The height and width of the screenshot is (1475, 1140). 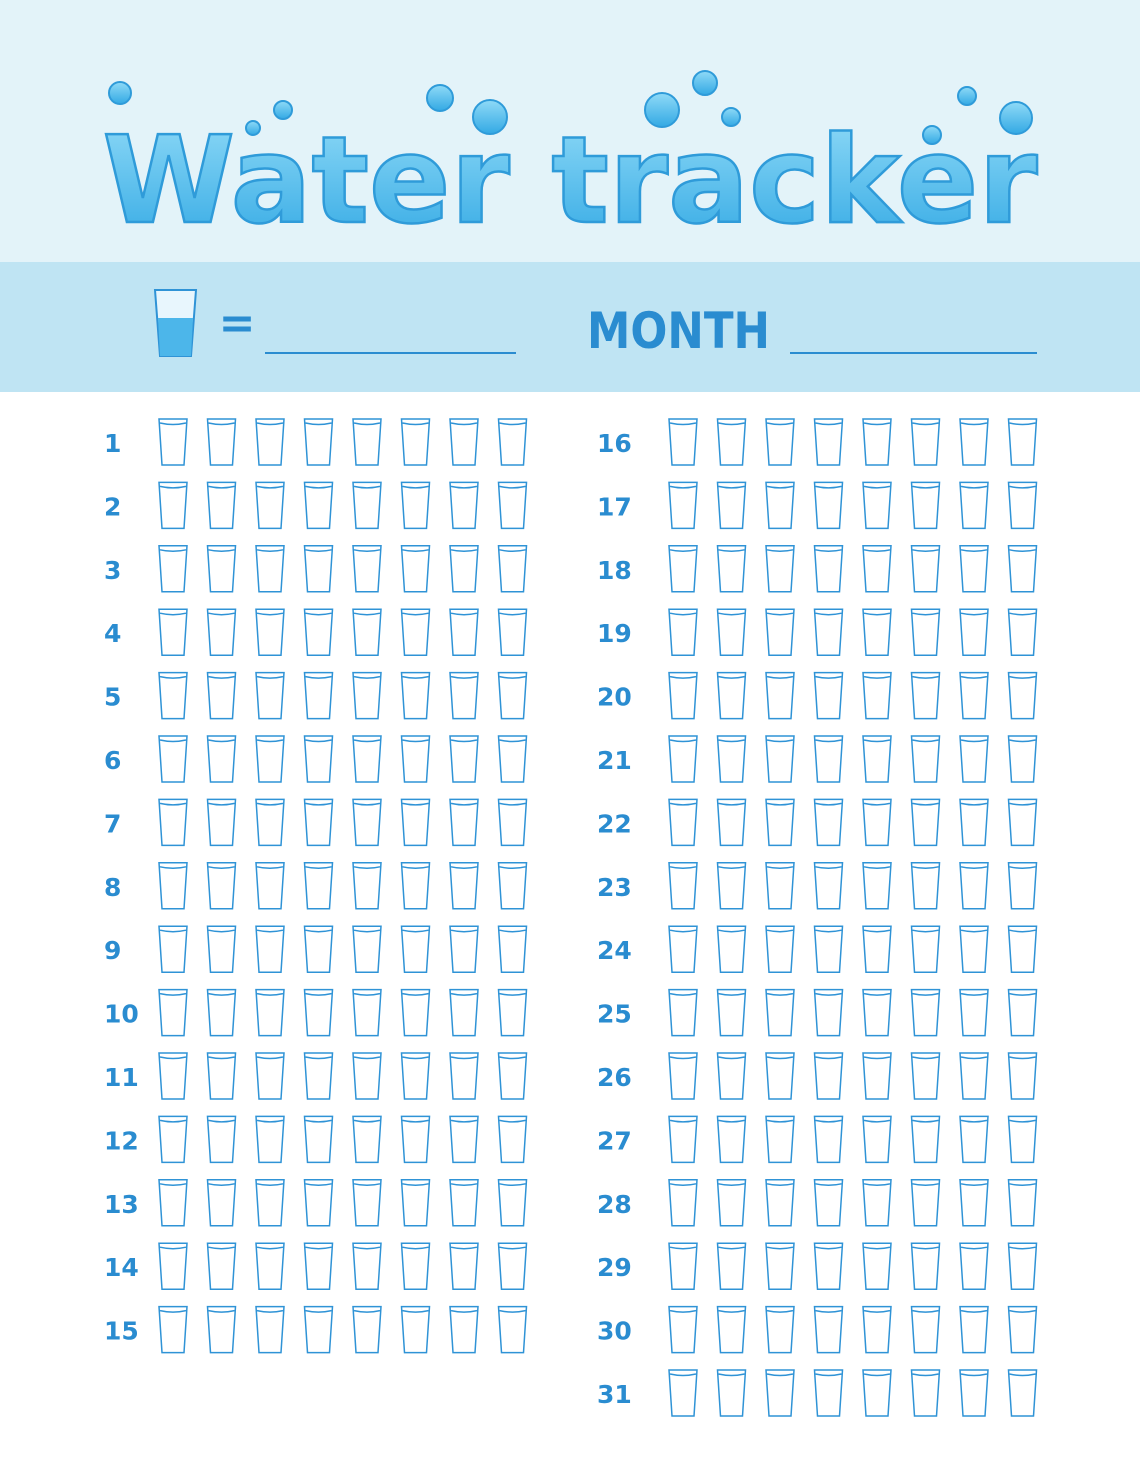 What do you see at coordinates (614, 760) in the screenshot?
I see `day-number: 21` at bounding box center [614, 760].